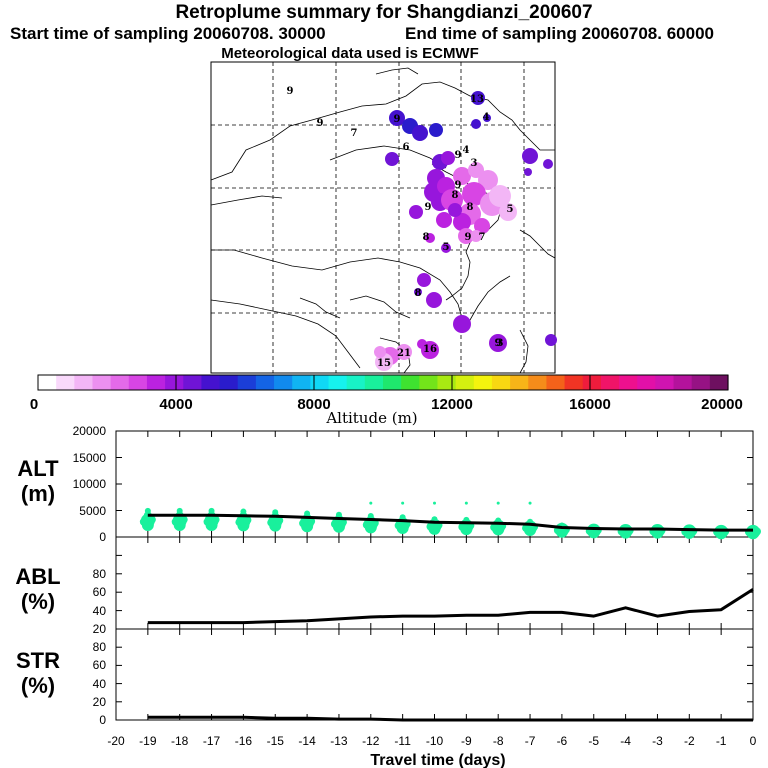 This screenshot has height=768, width=768. What do you see at coordinates (38, 601) in the screenshot?
I see `abl-unit: (%)` at bounding box center [38, 601].